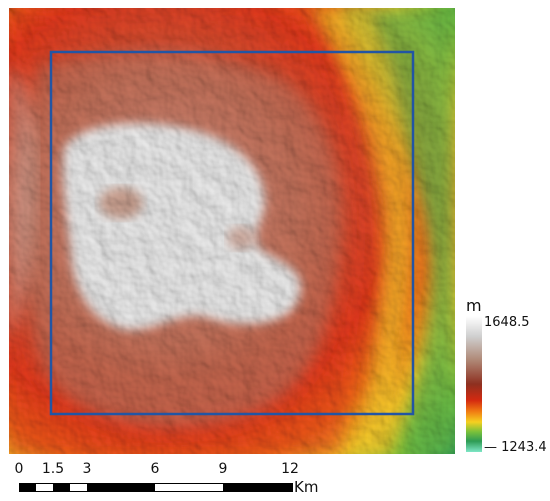 The width and height of the screenshot is (550, 501). What do you see at coordinates (155, 469) in the screenshot?
I see `scale-tick-label: 6` at bounding box center [155, 469].